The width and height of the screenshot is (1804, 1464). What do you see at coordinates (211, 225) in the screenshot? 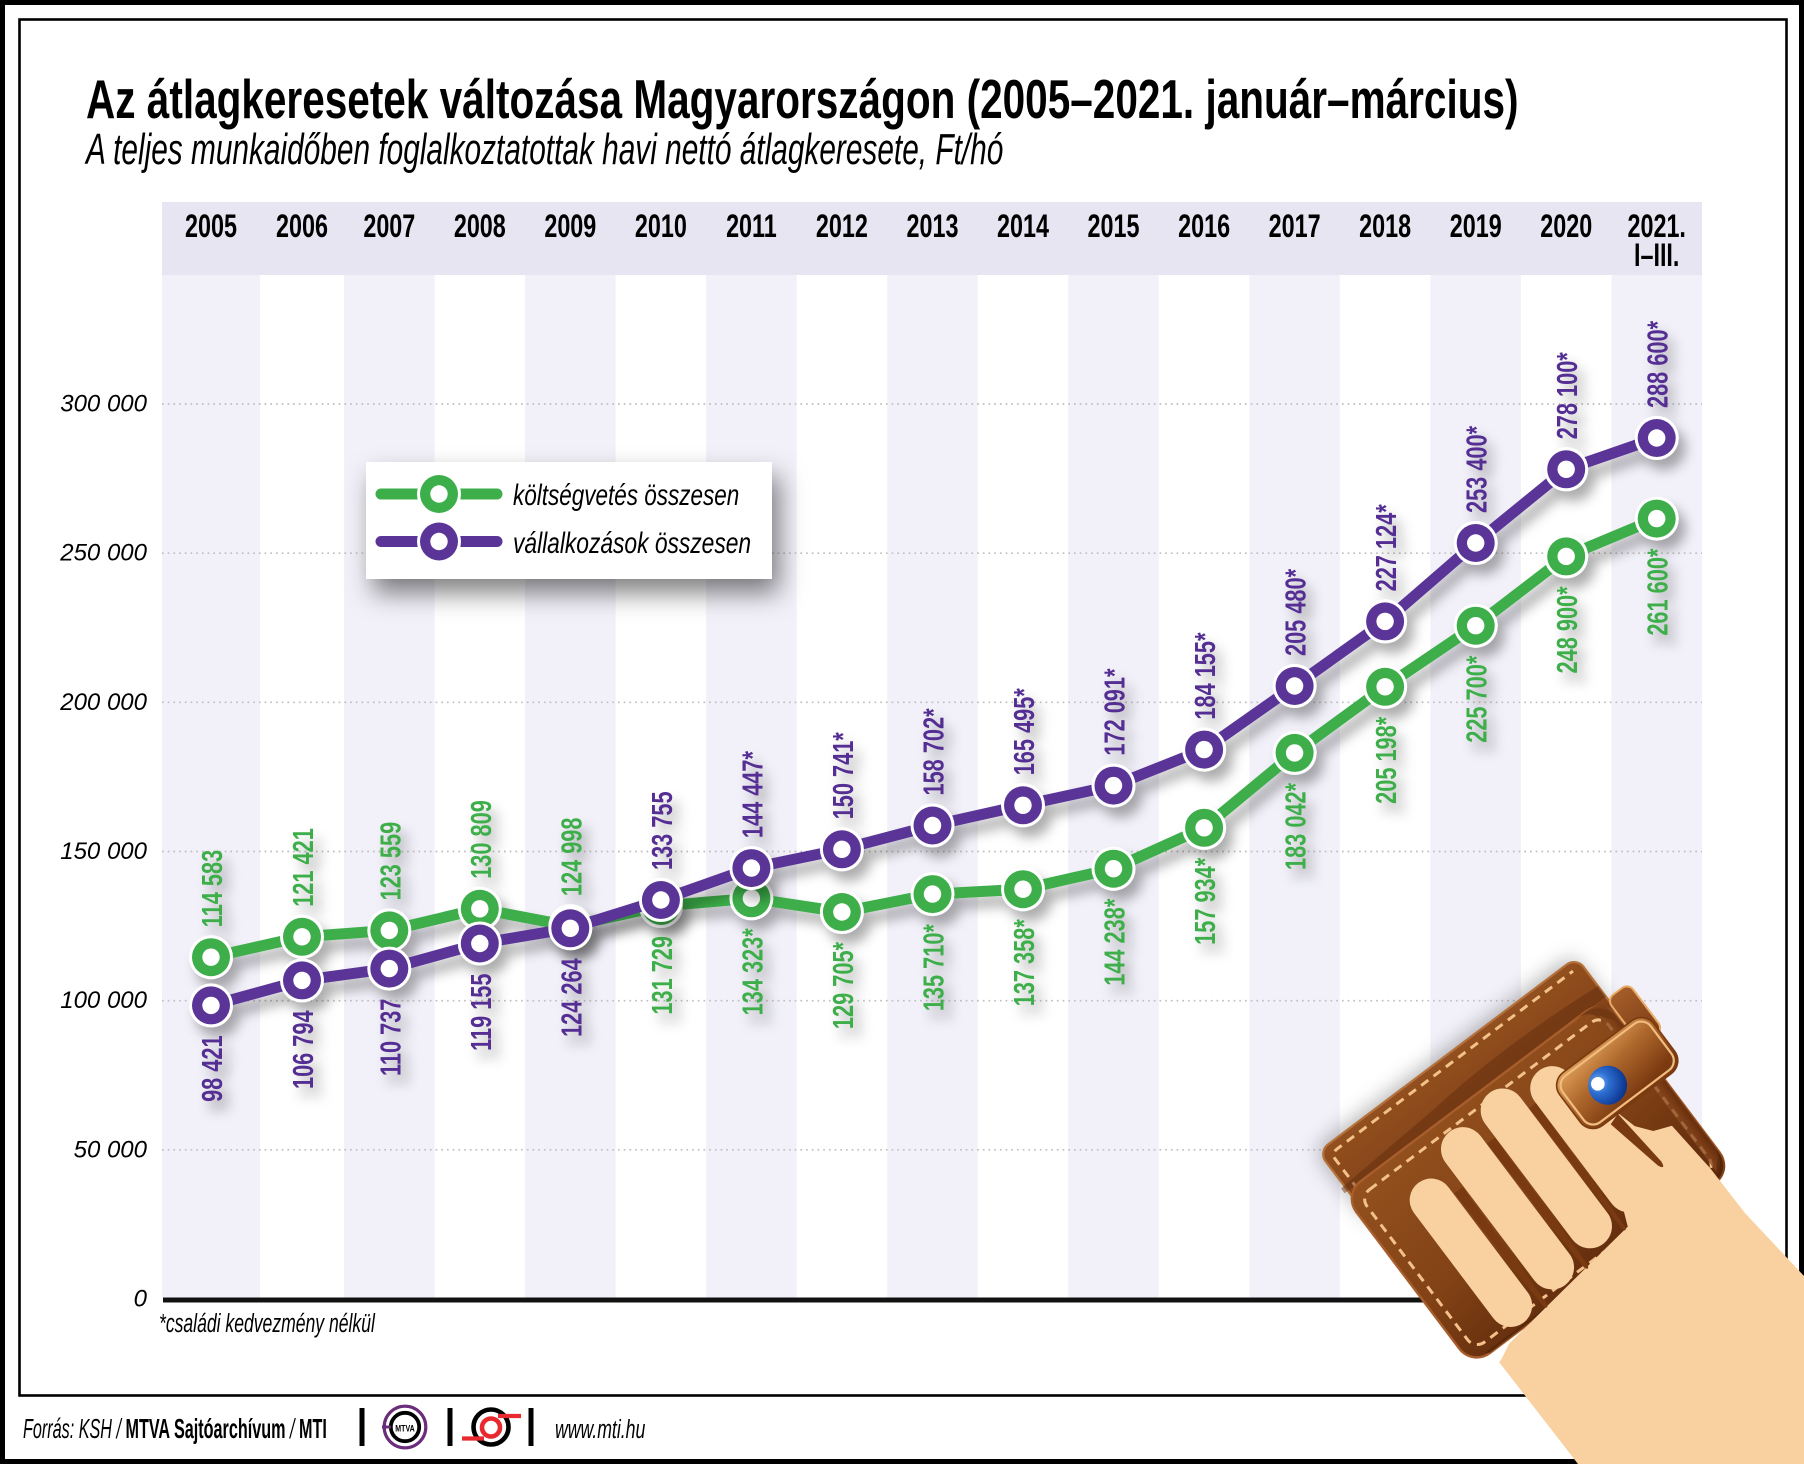
I see `svg-text: 2005` at bounding box center [211, 225].